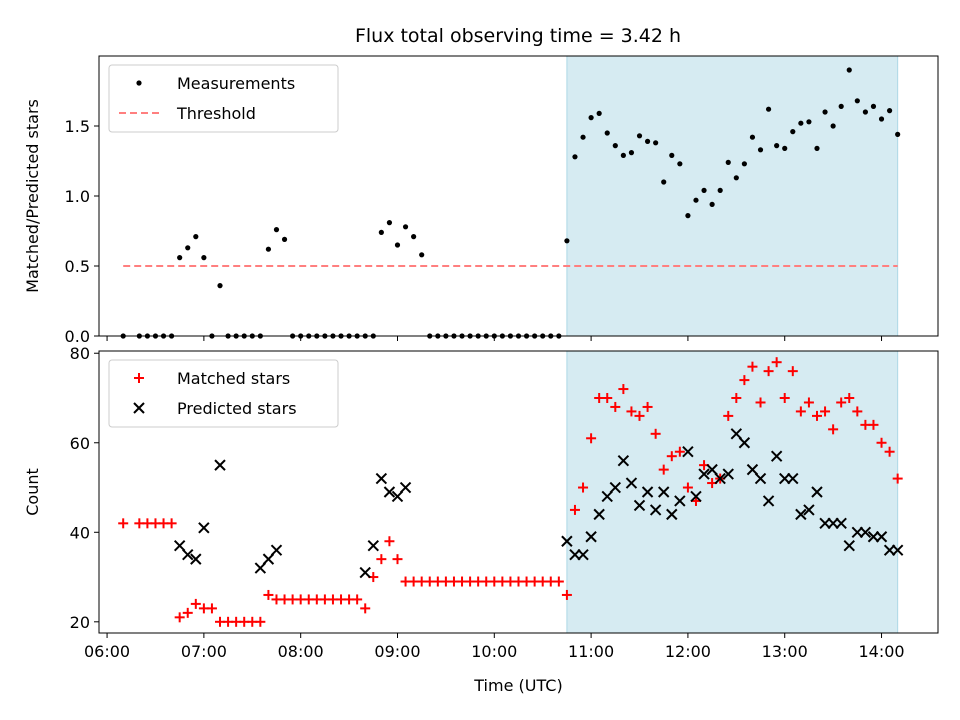 The image size is (960, 720). What do you see at coordinates (517, 685) in the screenshot?
I see `x-axis-title: Time (UTC)` at bounding box center [517, 685].